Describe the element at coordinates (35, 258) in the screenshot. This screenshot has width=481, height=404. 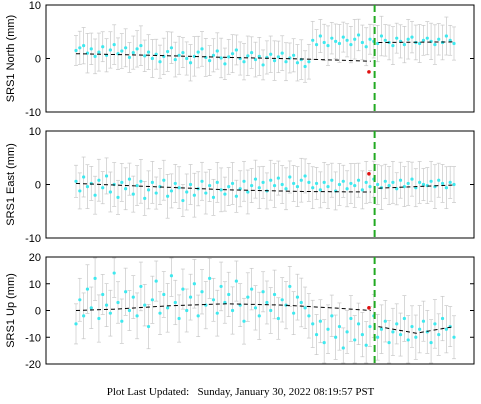
I see `ytick-label-up: 20` at that location.